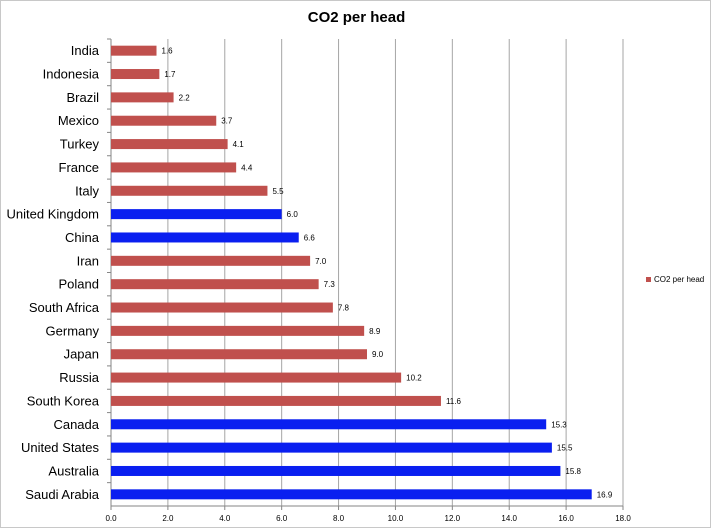  Describe the element at coordinates (276, 400) in the screenshot. I see `bar-south-korea` at that location.